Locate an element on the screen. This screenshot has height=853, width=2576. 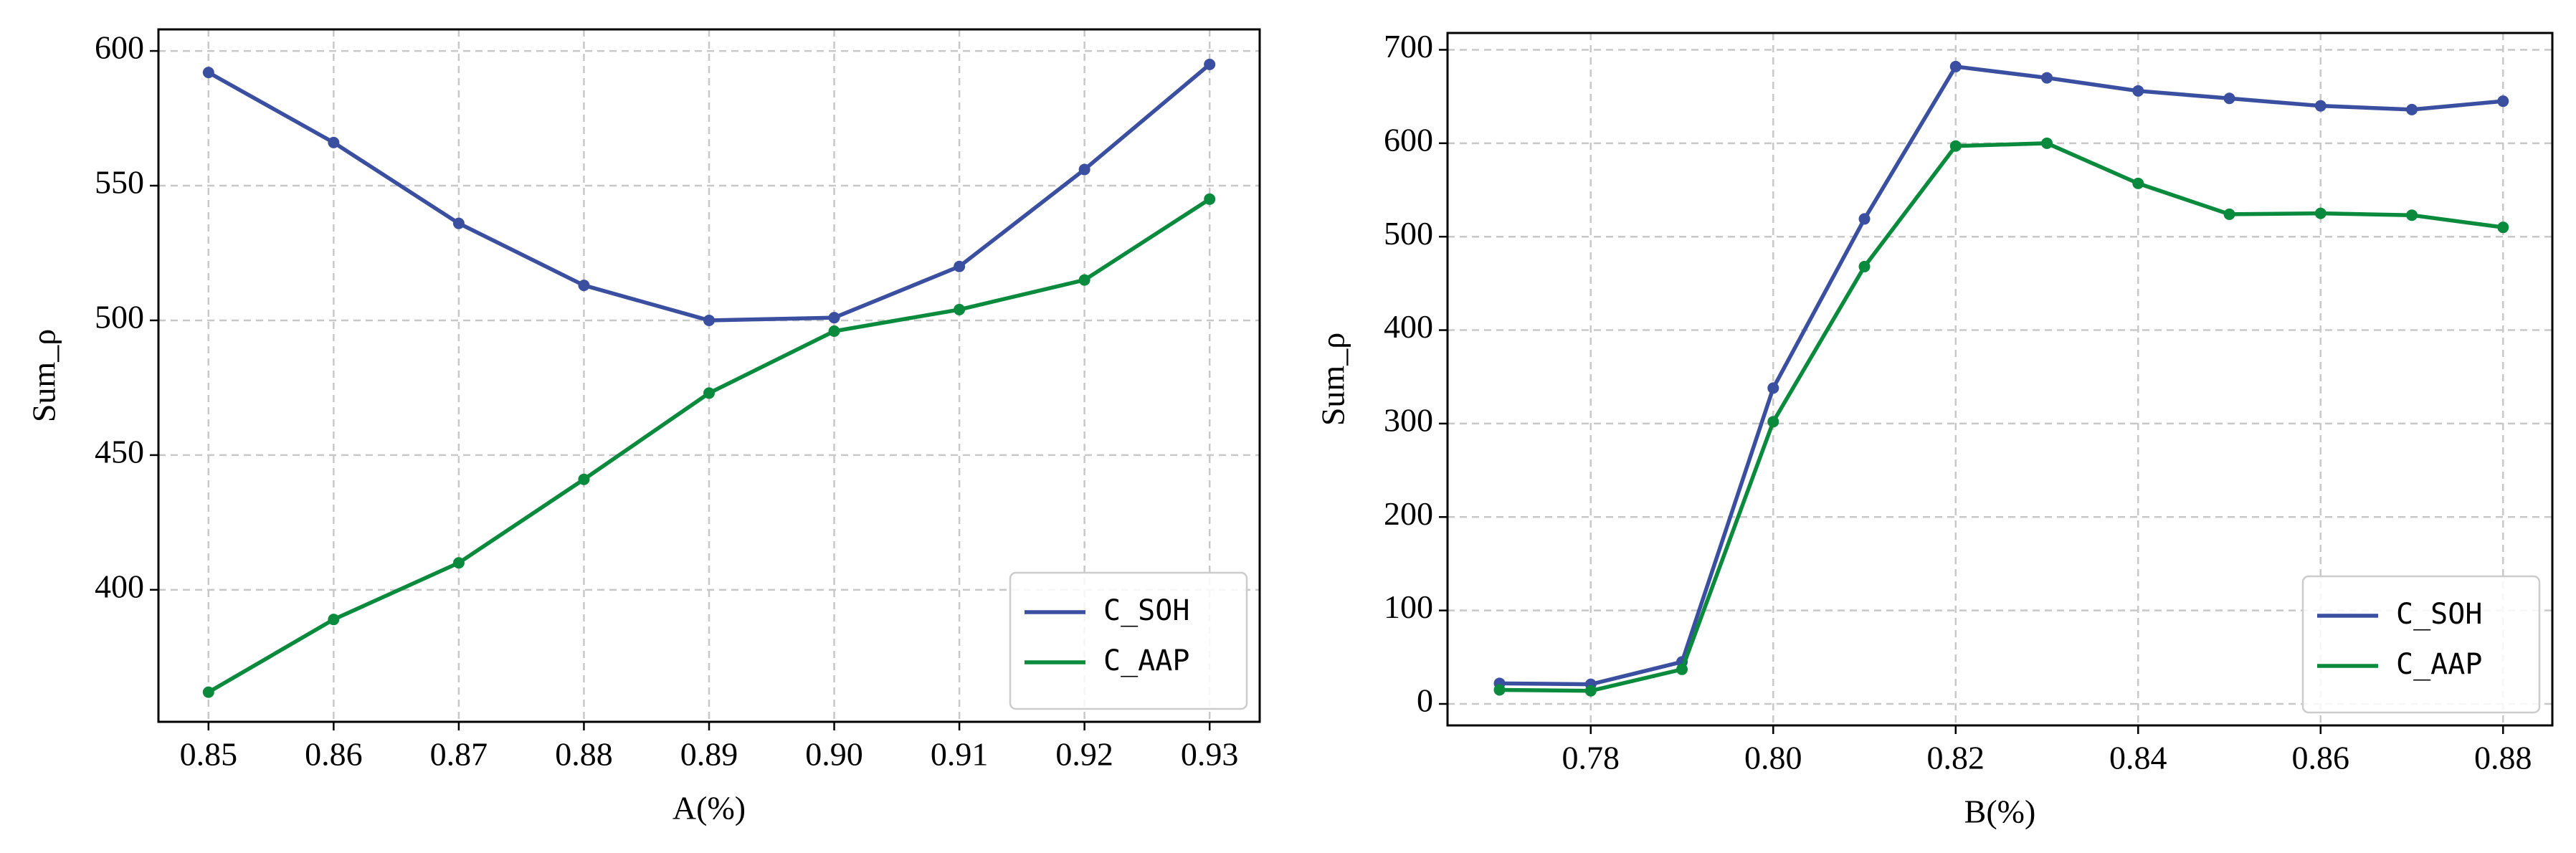
y-tick-label: 550 is located at coordinates (120, 182).